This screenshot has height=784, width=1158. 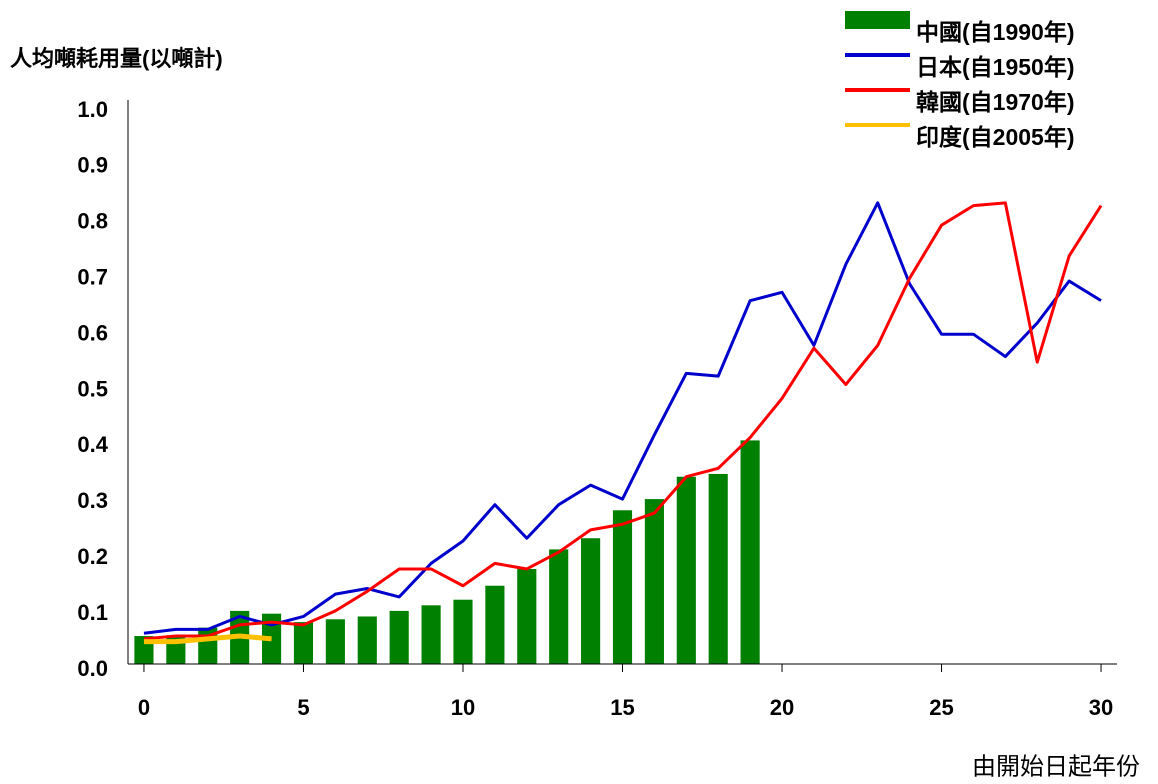 I want to click on y-tick-label: 0.8, so click(x=92, y=221).